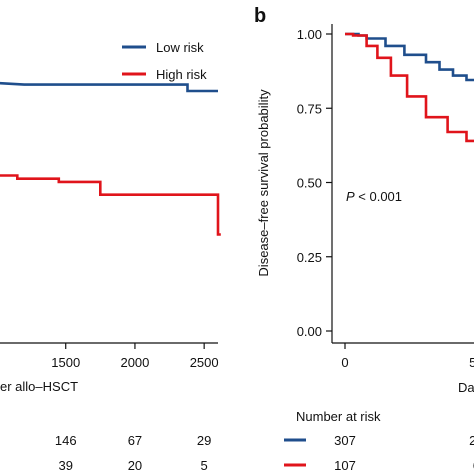  I want to click on panel-b-y-tick-label-1: 0.25, so click(309, 257).